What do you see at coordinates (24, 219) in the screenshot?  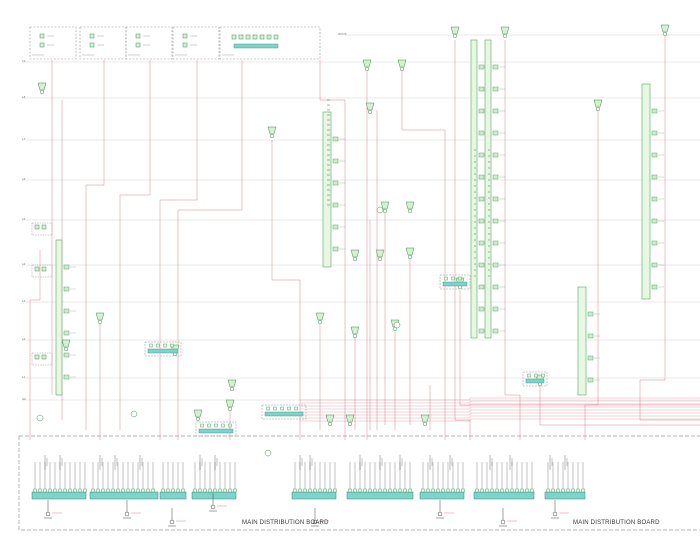 I see `level-label: L5` at bounding box center [24, 219].